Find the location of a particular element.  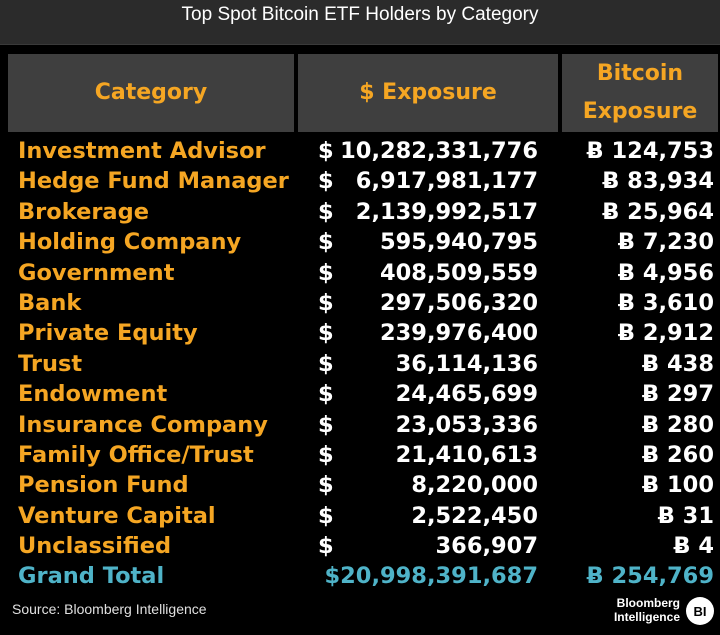

row-dollar-exposure: 10,282,331,776 is located at coordinates (439, 151).